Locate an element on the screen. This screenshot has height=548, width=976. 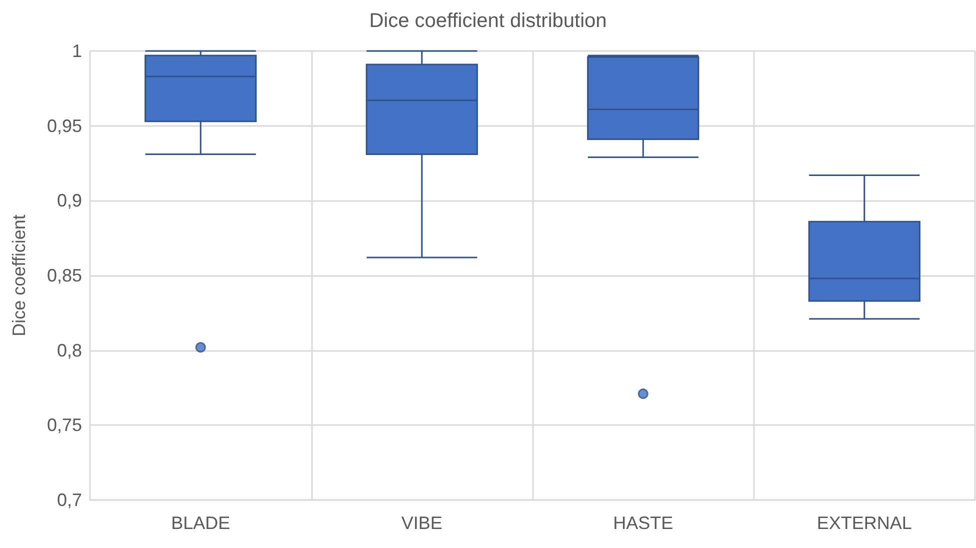
y-tick-label: 0,9 is located at coordinates (69, 200).